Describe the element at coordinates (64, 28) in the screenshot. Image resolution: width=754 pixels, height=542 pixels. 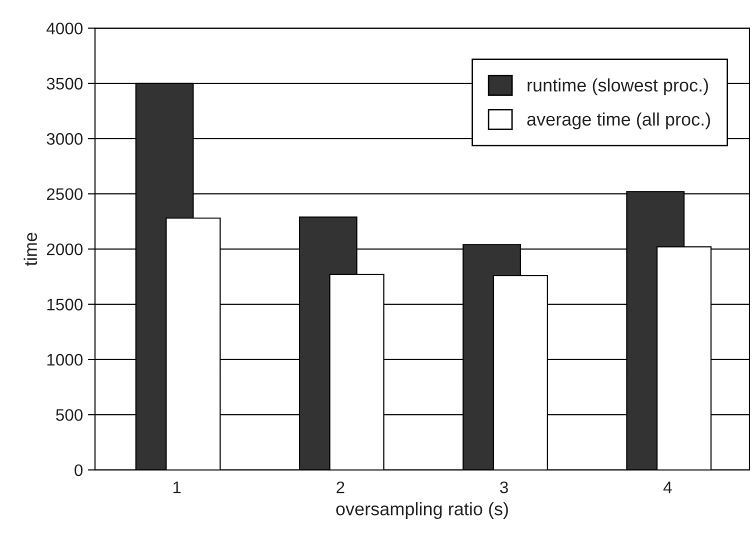
I see `y-tick-label: 4000` at that location.